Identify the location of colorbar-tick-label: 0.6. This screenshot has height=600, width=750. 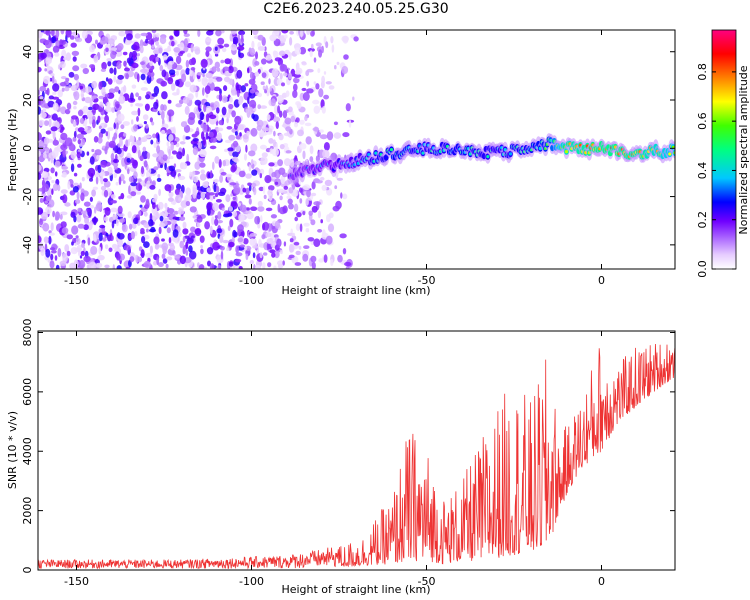
(702, 121).